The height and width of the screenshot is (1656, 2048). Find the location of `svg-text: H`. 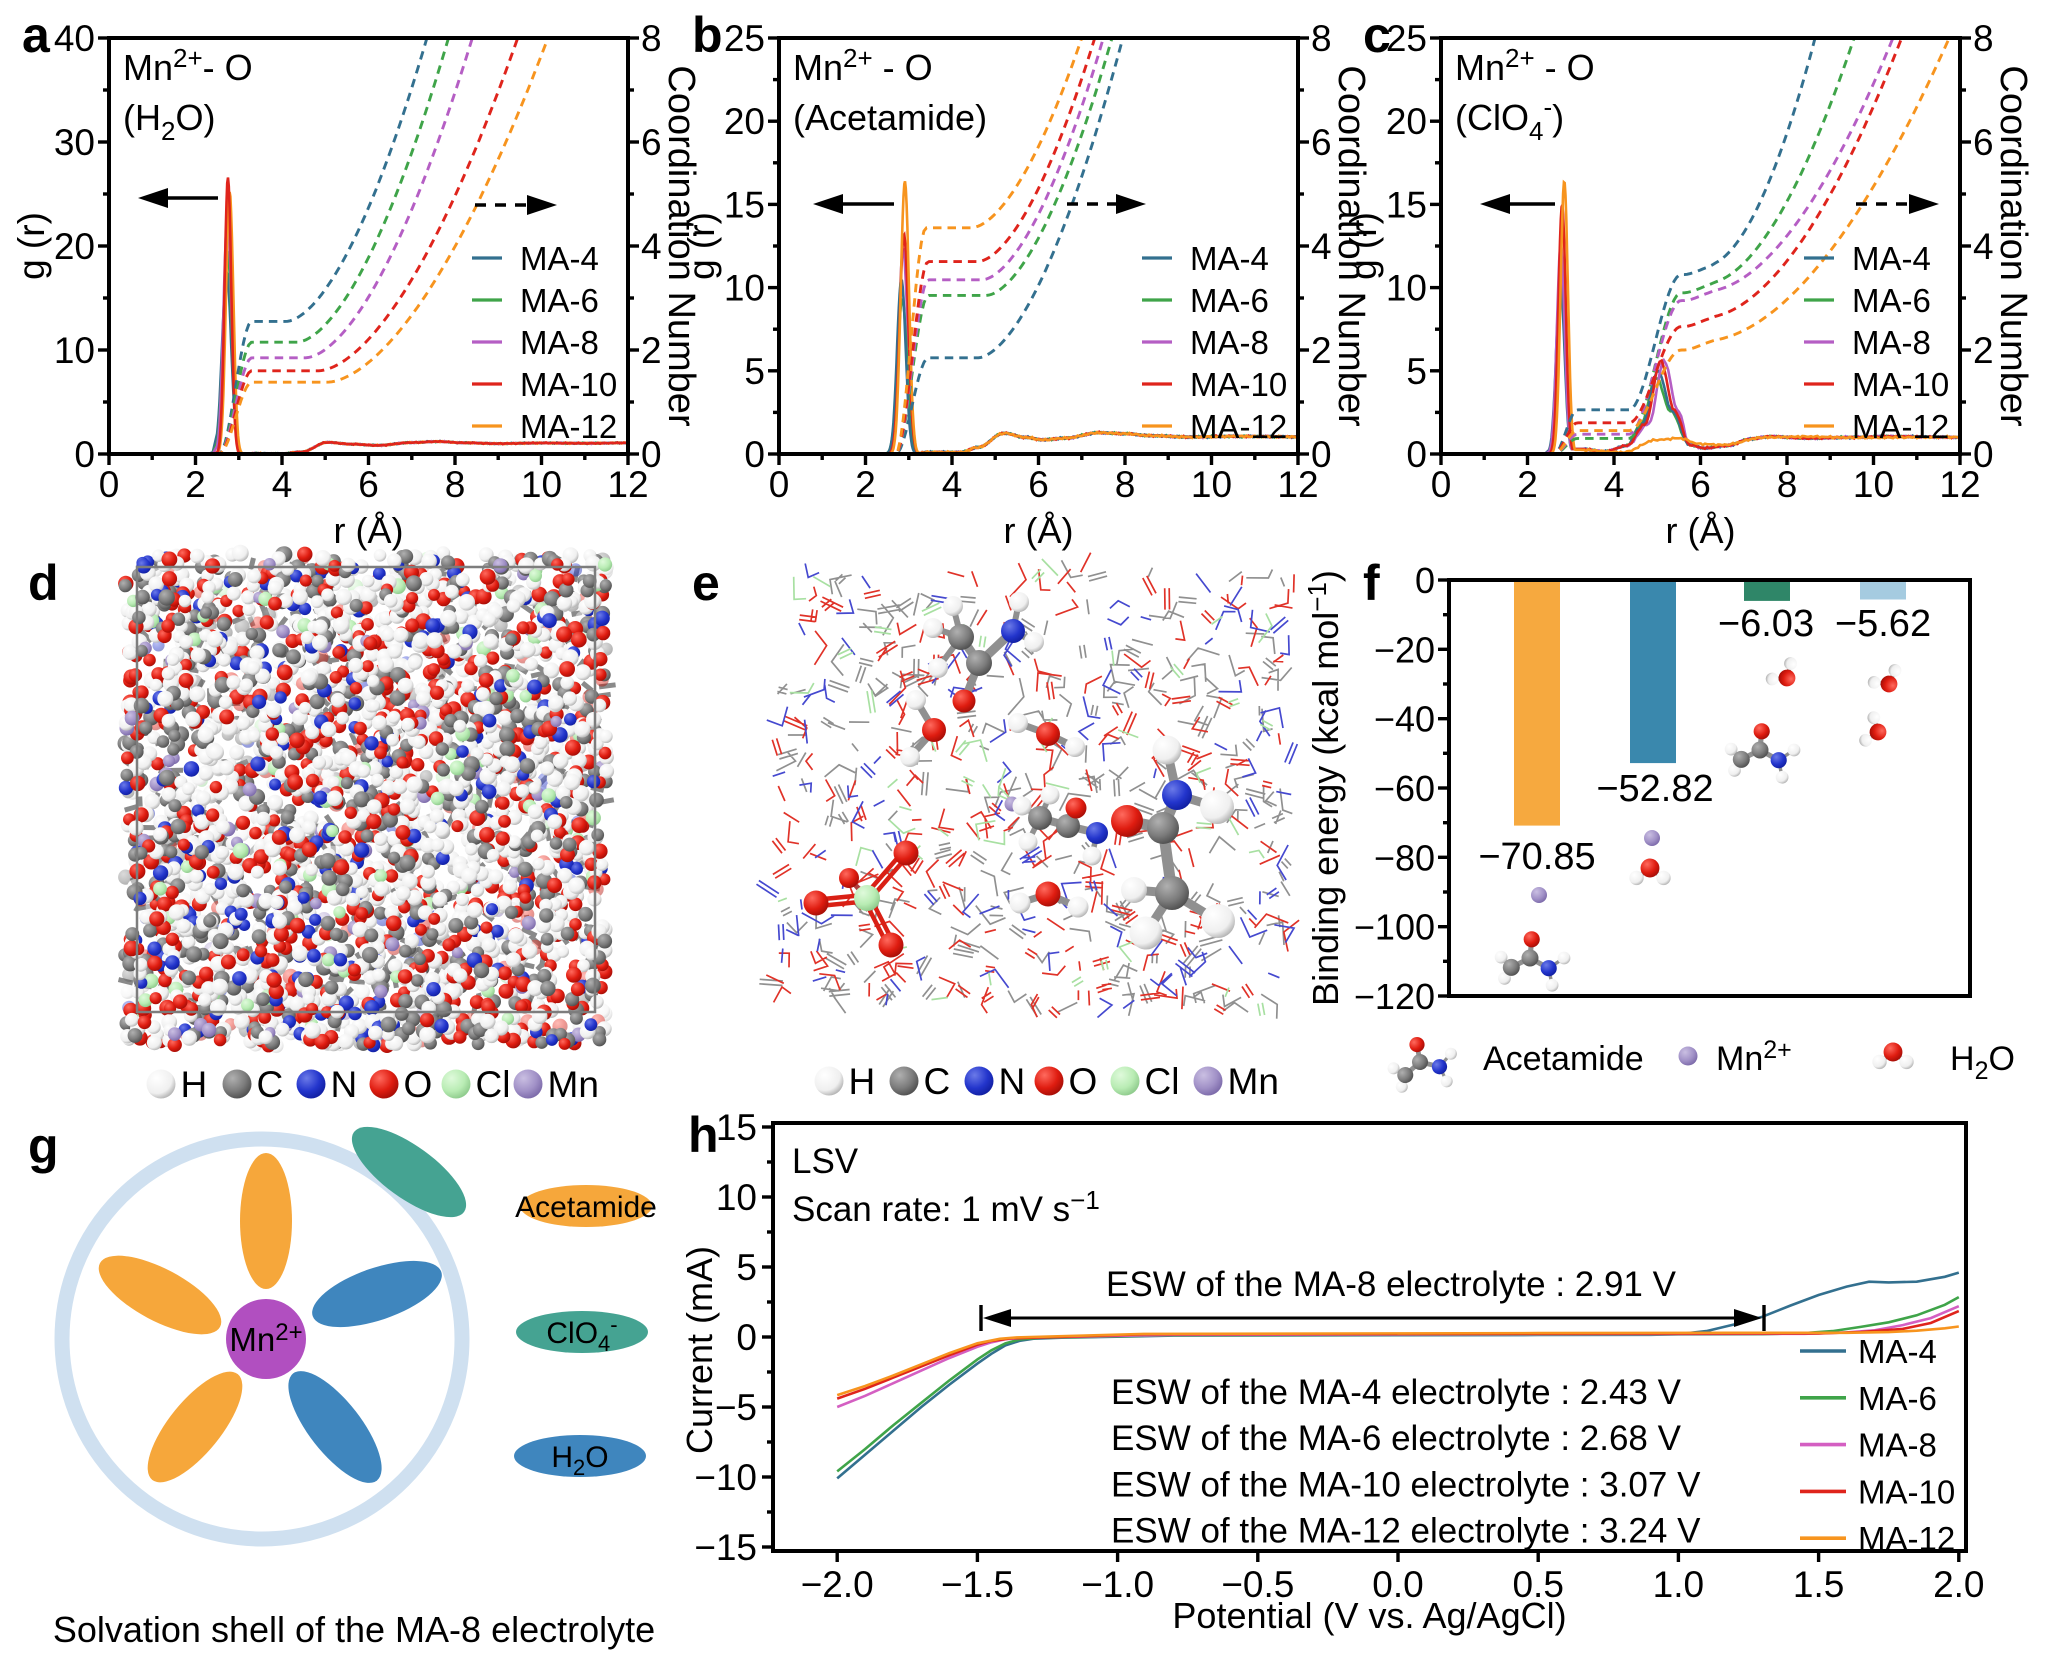

svg-text: H is located at coordinates (862, 1081).